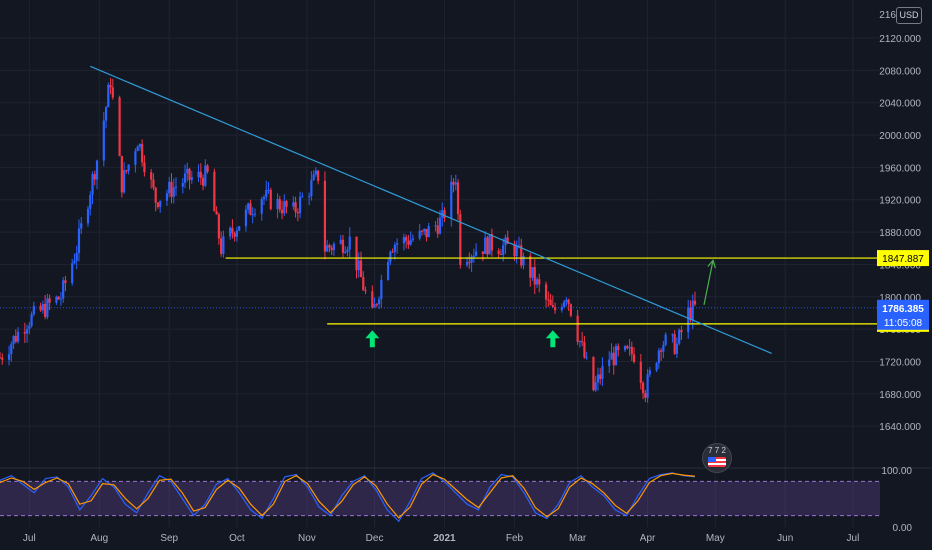 The width and height of the screenshot is (932, 550). What do you see at coordinates (578, 538) in the screenshot?
I see `x-tick-label: Mar` at bounding box center [578, 538].